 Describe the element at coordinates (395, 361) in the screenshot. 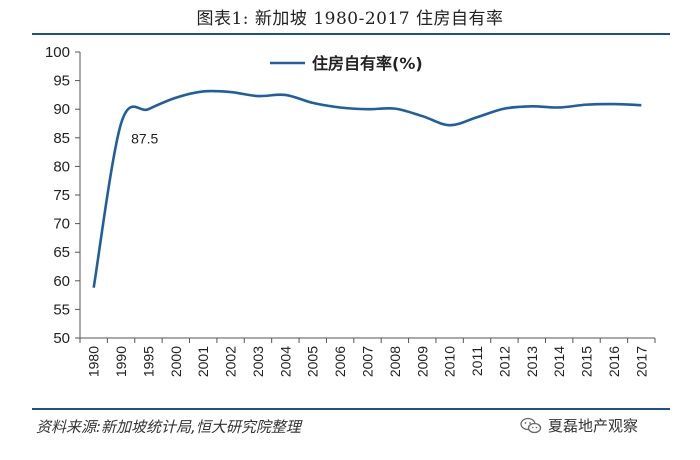

I see `x-tick-label: 2008` at that location.